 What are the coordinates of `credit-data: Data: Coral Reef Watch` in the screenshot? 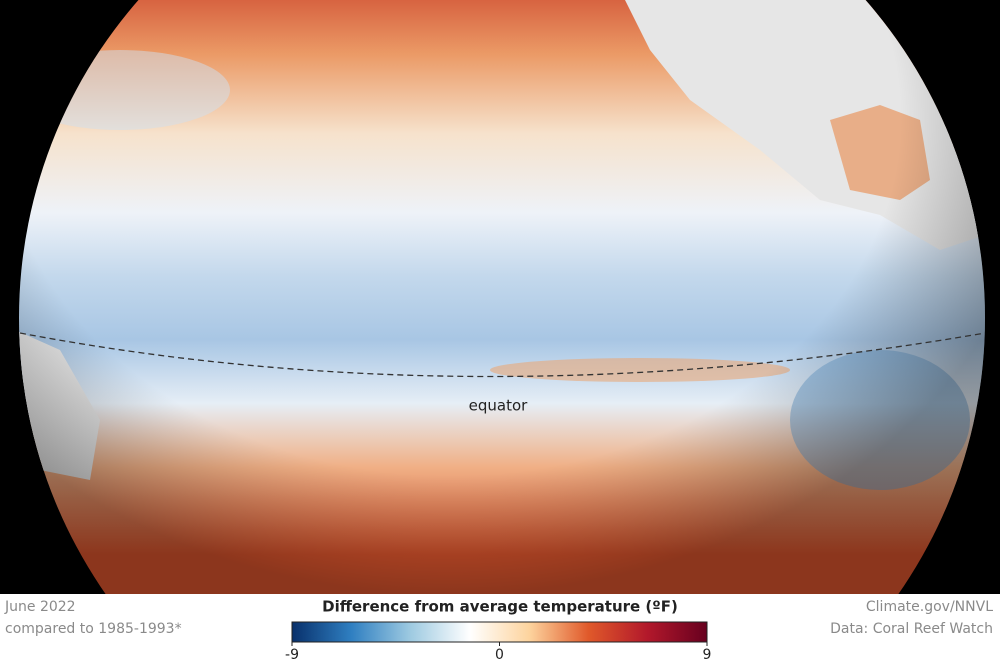 It's located at (911, 629).